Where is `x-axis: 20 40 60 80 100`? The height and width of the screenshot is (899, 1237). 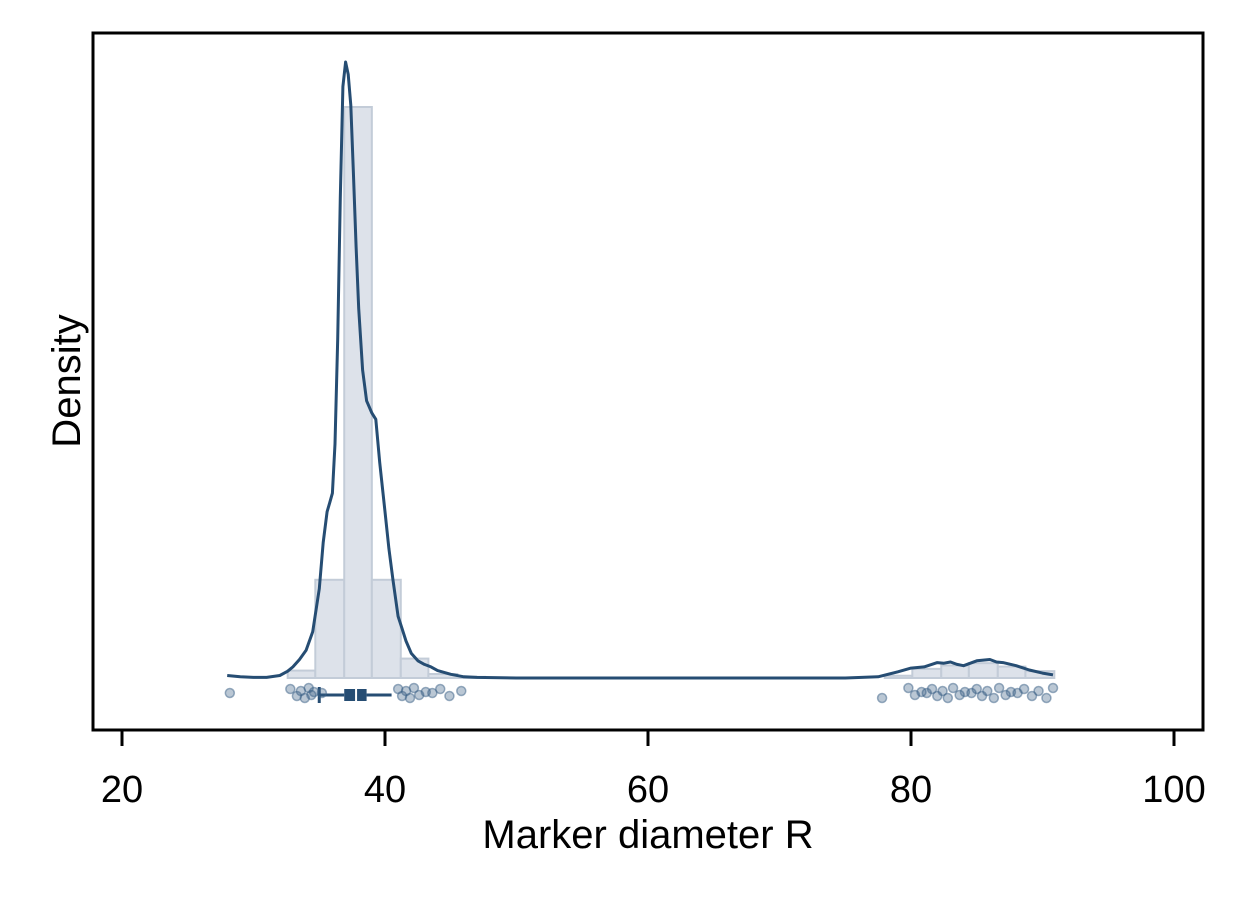 x-axis: 20 40 60 80 100 is located at coordinates (653, 770).